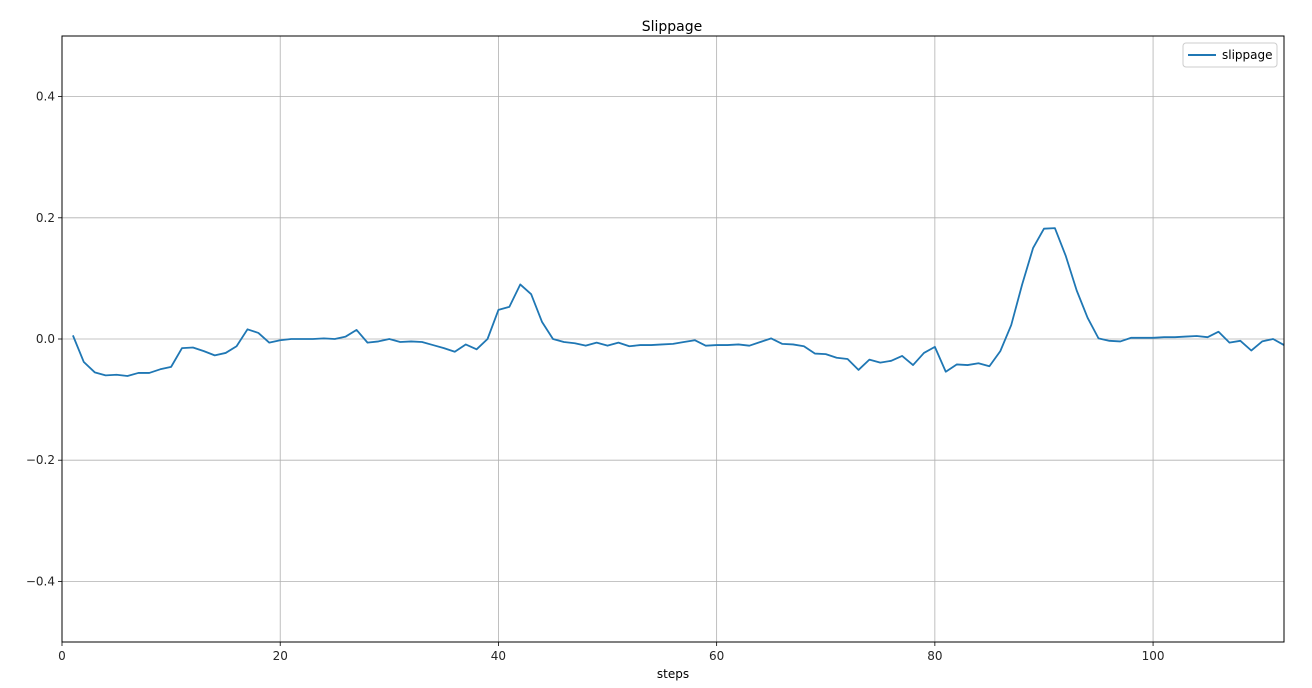 The height and width of the screenshot is (688, 1312). What do you see at coordinates (672, 27) in the screenshot?
I see `chart-title: Slippage` at bounding box center [672, 27].